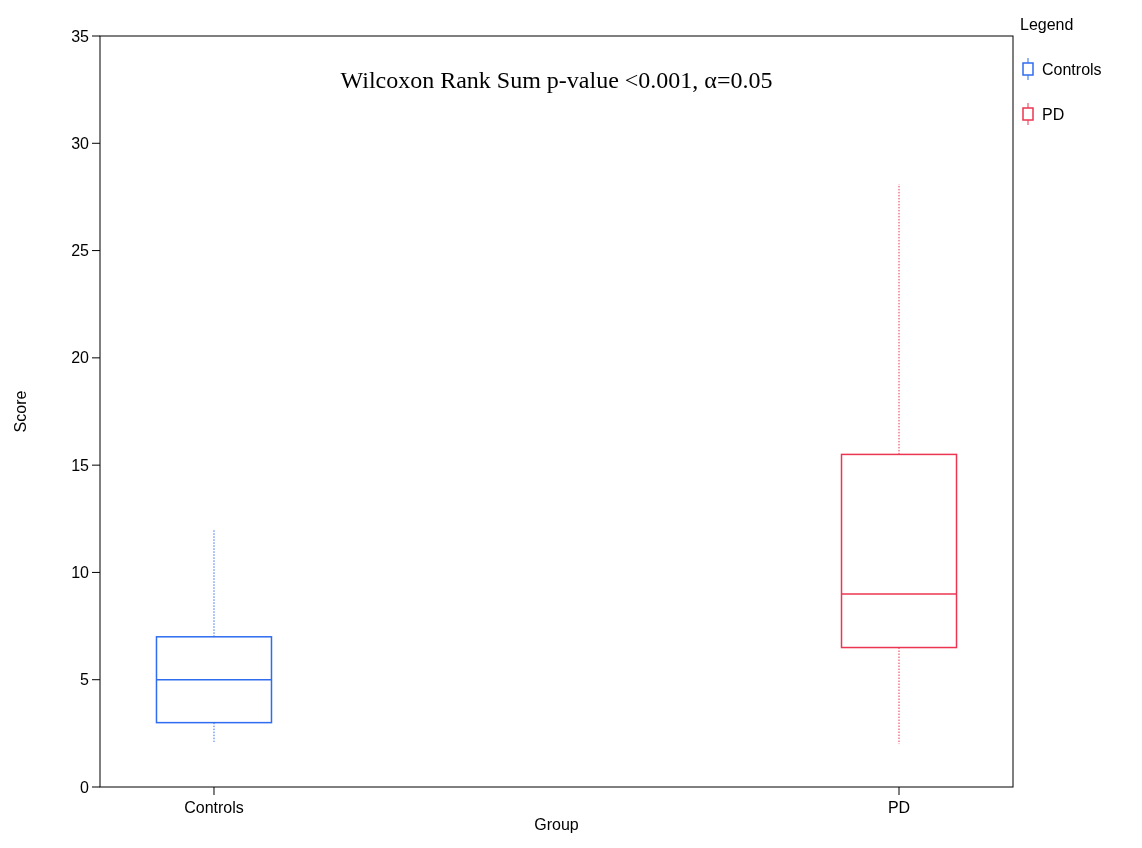  What do you see at coordinates (85, 787) in the screenshot?
I see `y-tick-label: 0` at bounding box center [85, 787].